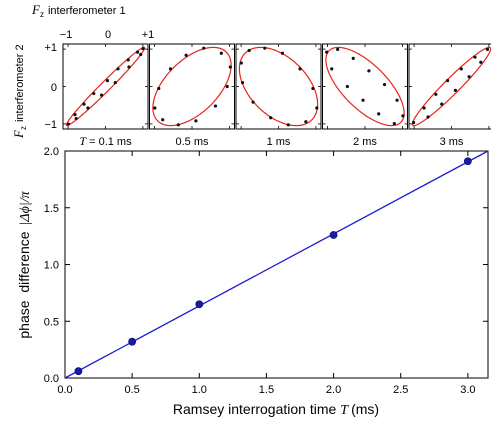 The image size is (491, 429). What do you see at coordinates (333, 390) in the screenshot?
I see `main-x-tick-label: 2.0` at bounding box center [333, 390].